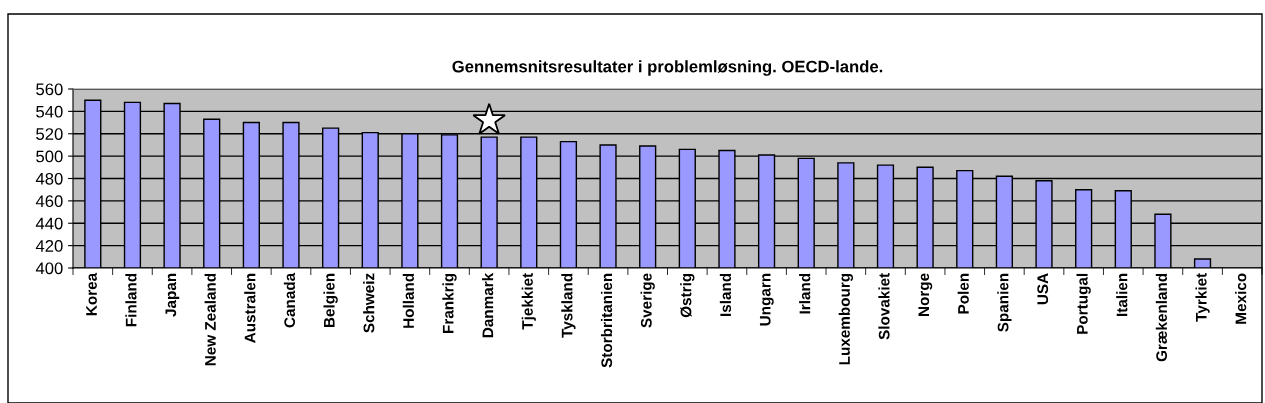 This screenshot has height=403, width=1265. Describe the element at coordinates (131, 300) in the screenshot. I see `x-tick-label: Finland` at that location.